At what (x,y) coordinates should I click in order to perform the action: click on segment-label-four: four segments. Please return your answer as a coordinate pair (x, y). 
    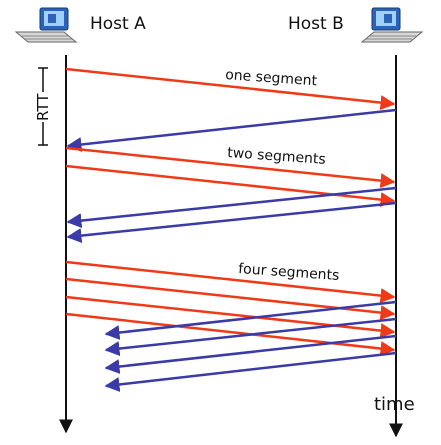
    Looking at the image, I should click on (289, 272).